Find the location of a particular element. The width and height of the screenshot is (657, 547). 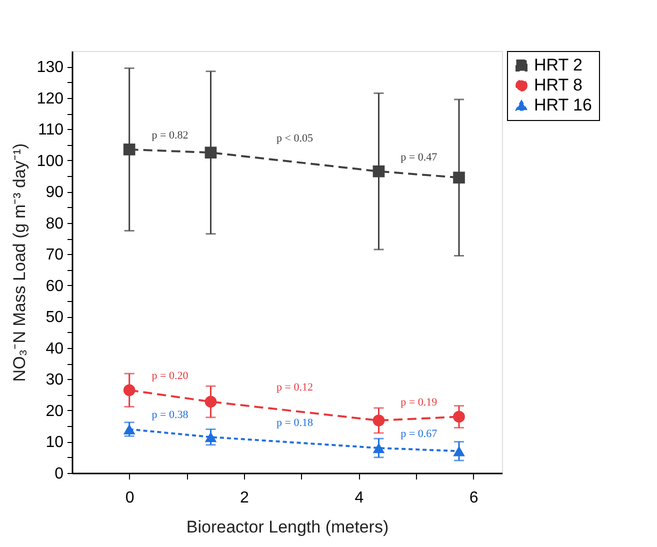

y-tick-label: 10 is located at coordinates (55, 443).